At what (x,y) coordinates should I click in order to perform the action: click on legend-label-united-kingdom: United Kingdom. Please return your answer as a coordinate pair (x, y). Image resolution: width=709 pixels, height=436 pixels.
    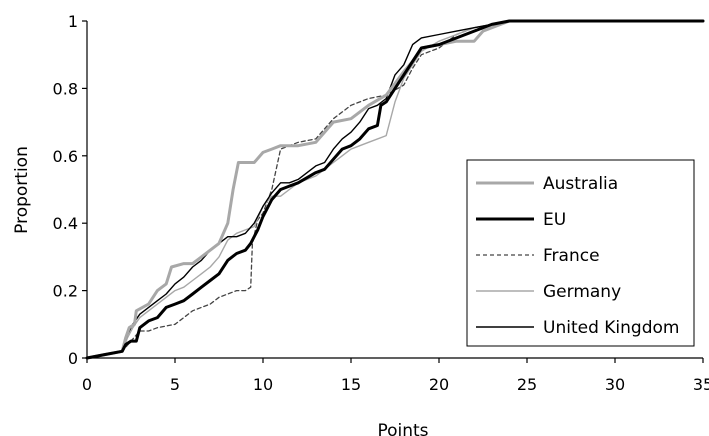
    Looking at the image, I should click on (611, 328).